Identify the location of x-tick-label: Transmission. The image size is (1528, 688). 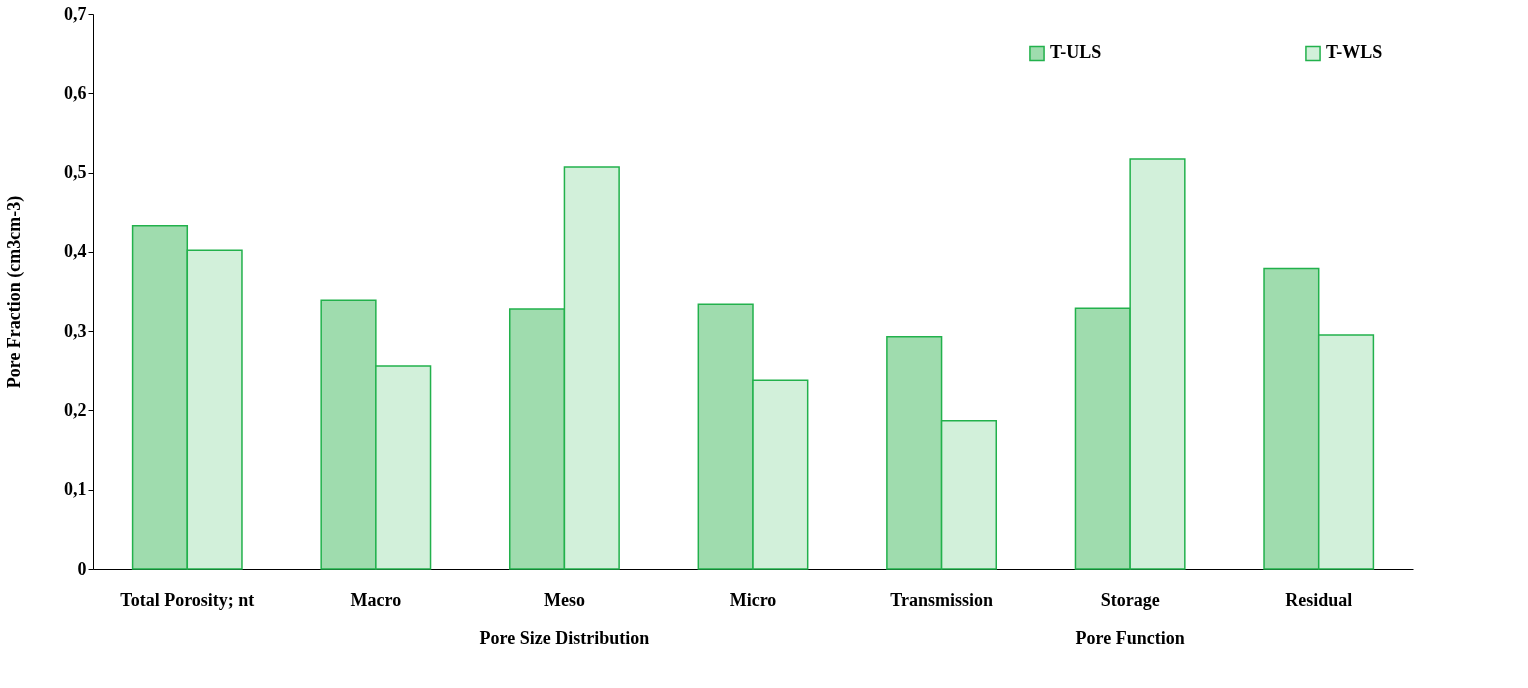
(941, 599).